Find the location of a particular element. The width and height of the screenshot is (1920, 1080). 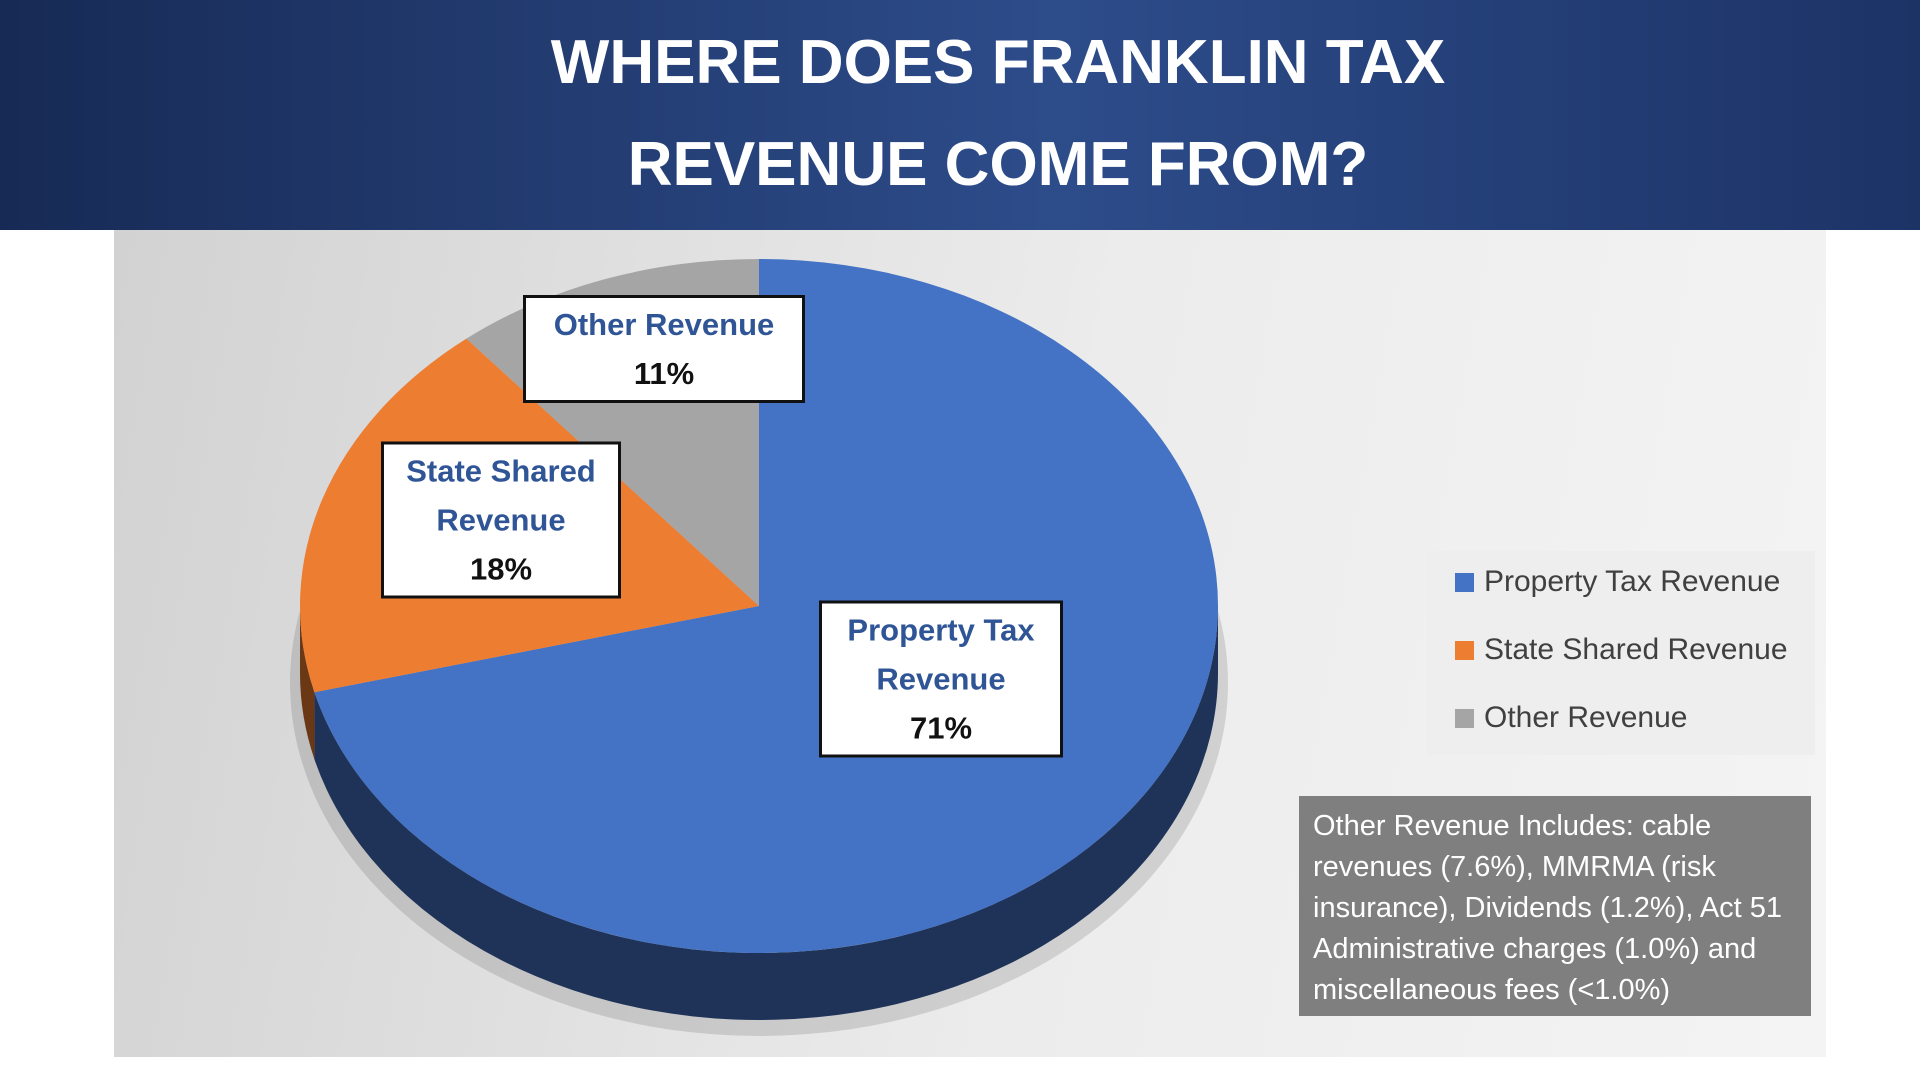

legend-item: State Shared Revenue is located at coordinates (1621, 650).